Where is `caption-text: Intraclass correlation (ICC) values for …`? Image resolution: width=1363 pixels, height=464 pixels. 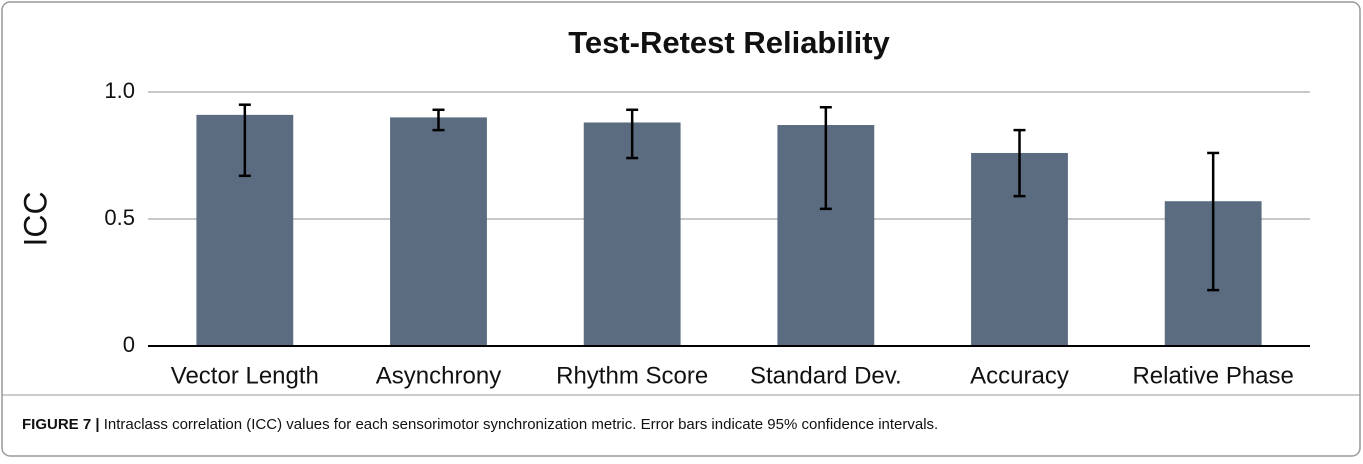
caption-text: Intraclass correlation (ICC) values for … is located at coordinates (519, 424).